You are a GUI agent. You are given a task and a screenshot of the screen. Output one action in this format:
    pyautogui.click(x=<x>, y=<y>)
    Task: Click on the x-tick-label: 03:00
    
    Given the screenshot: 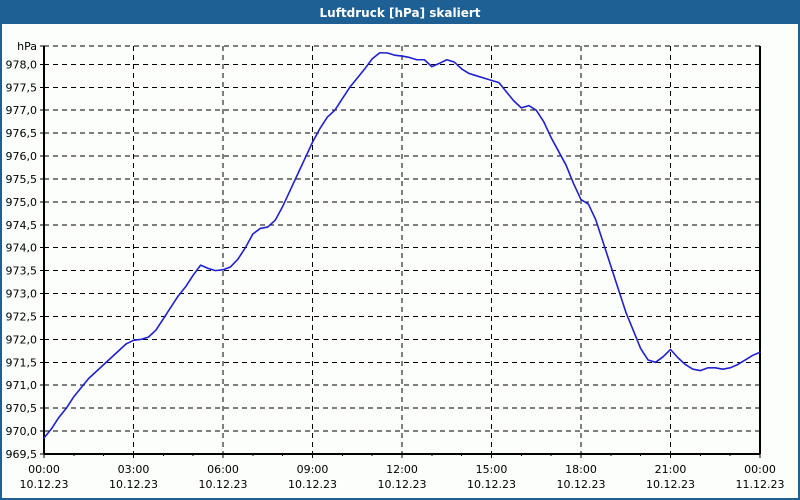 What is the action you would take?
    pyautogui.click(x=134, y=469)
    